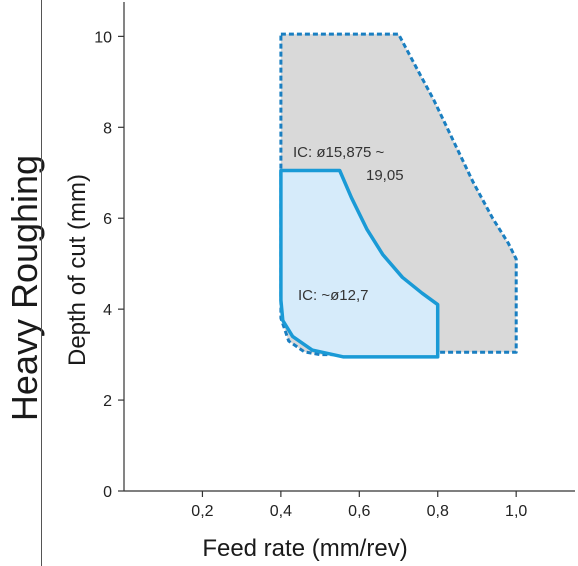 The height and width of the screenshot is (566, 578). What do you see at coordinates (333, 295) in the screenshot?
I see `region-2-label: IC: ~ø12,7` at bounding box center [333, 295].